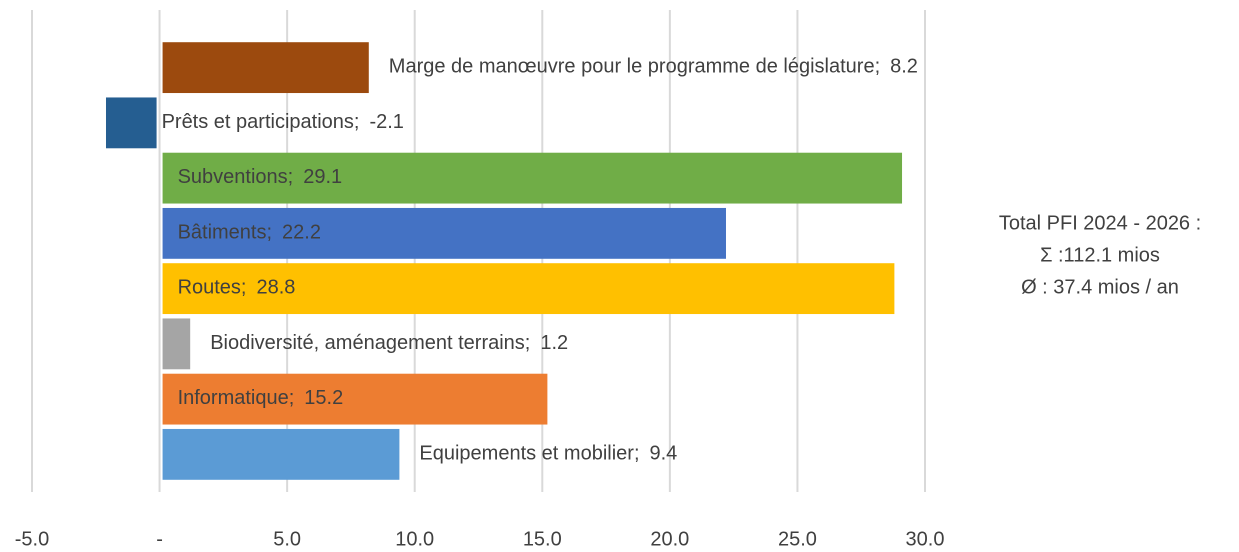 This screenshot has width=1239, height=552. What do you see at coordinates (212, 288) in the screenshot?
I see `category-label: Routes;` at bounding box center [212, 288].